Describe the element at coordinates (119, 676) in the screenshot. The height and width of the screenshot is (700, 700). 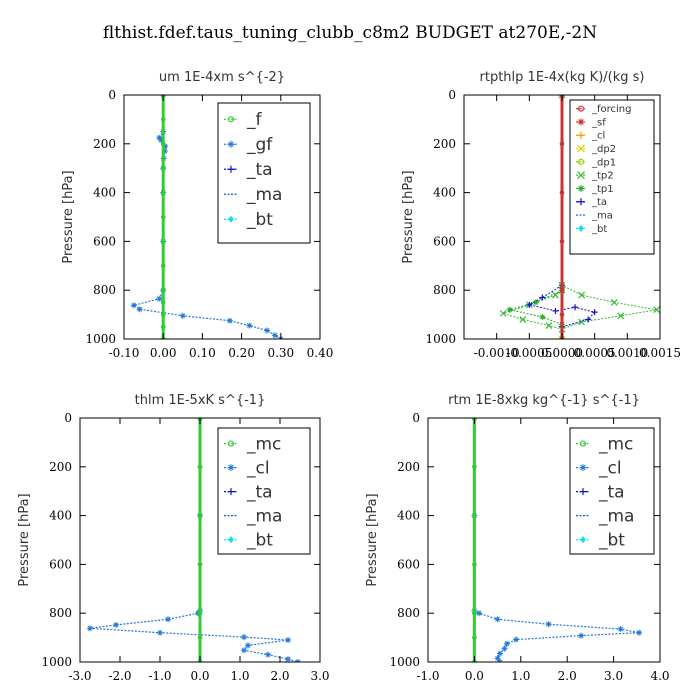
I see `x-tick-label: -2.0` at that location.